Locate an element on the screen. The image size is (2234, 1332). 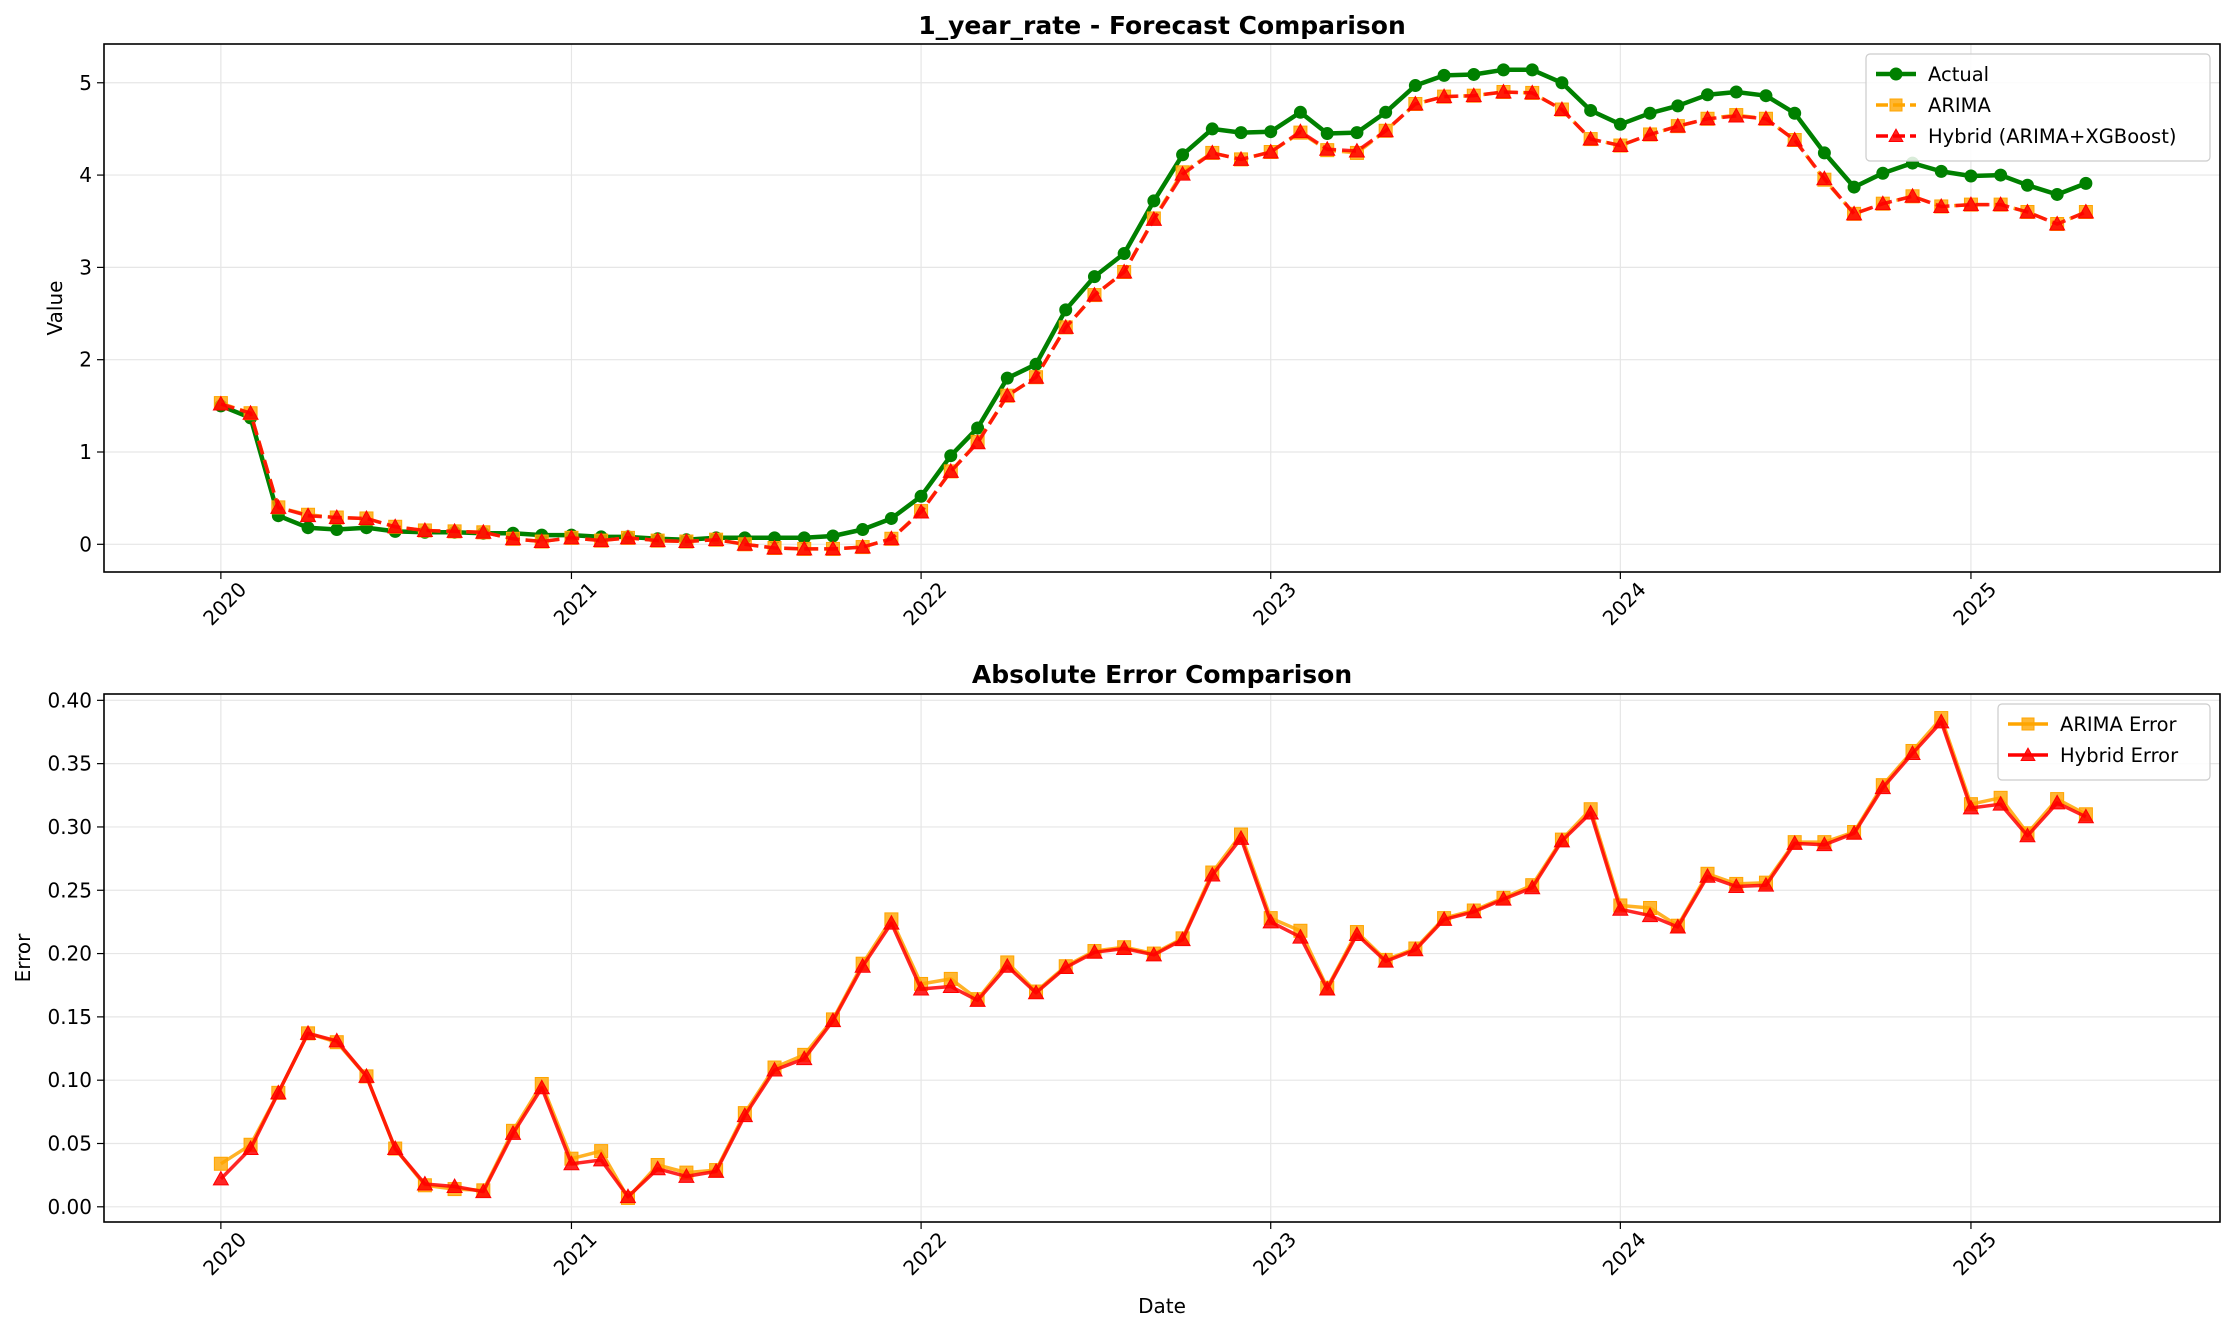
y-axis-label: Value is located at coordinates (55, 308).